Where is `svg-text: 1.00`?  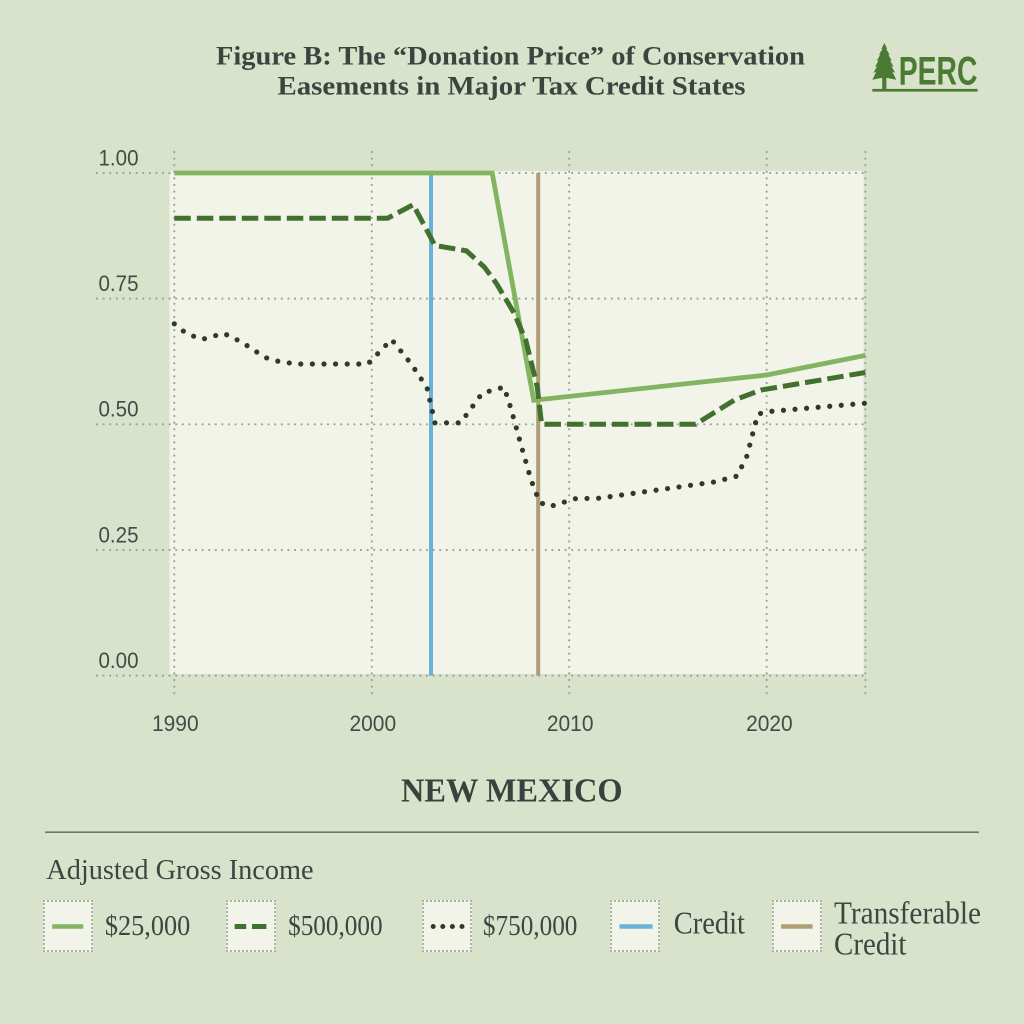
svg-text: 1.00 is located at coordinates (119, 157).